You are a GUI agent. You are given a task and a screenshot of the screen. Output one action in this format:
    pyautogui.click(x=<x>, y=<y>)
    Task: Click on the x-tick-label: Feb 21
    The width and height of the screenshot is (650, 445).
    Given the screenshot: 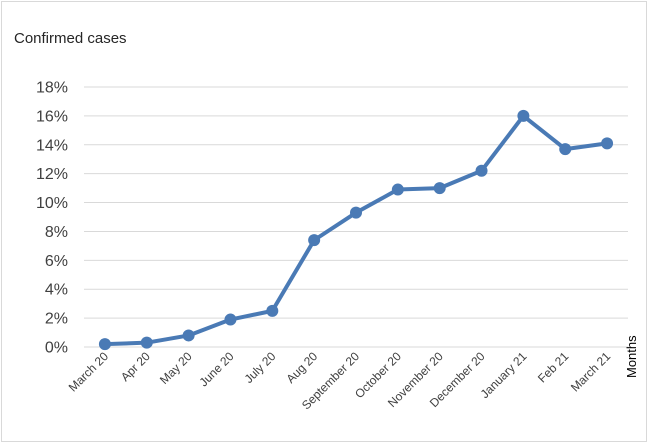 What is the action you would take?
    pyautogui.click(x=553, y=367)
    